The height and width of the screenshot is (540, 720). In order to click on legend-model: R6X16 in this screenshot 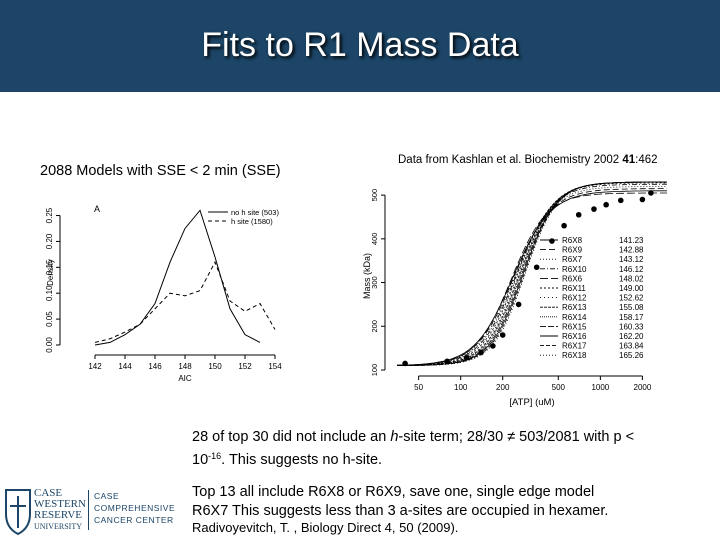, I will do `click(574, 336)`.